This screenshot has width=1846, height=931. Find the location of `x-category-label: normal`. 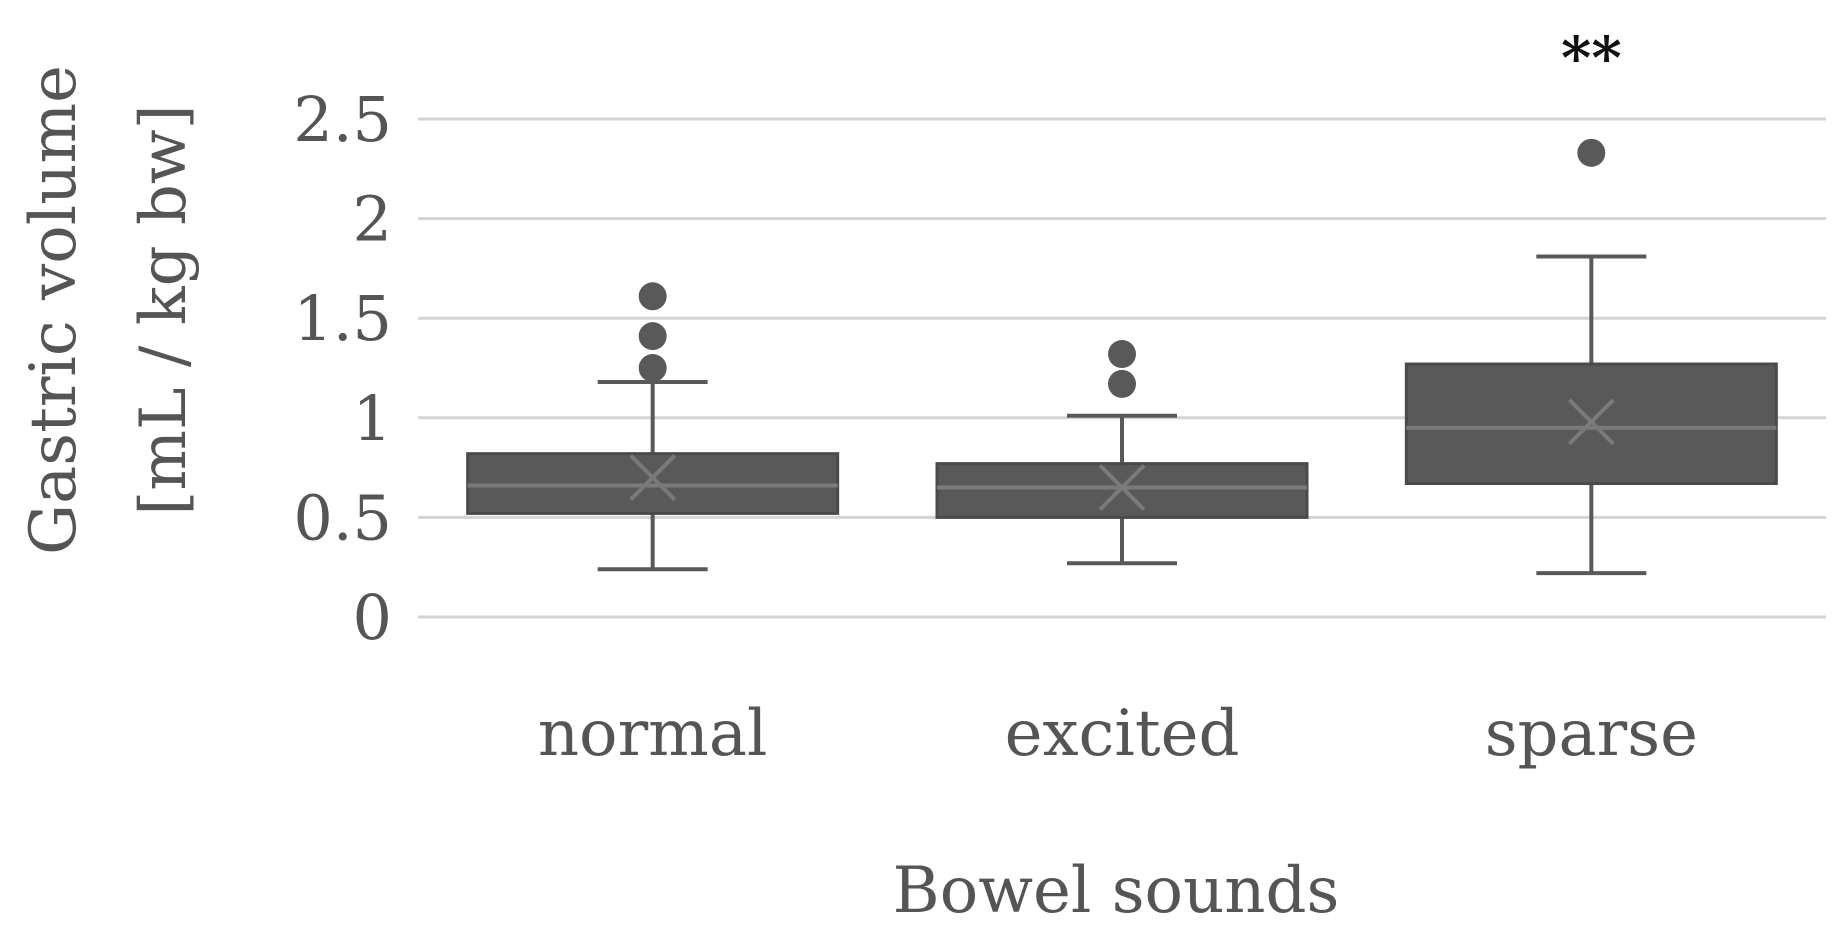

x-category-label: normal is located at coordinates (653, 734).